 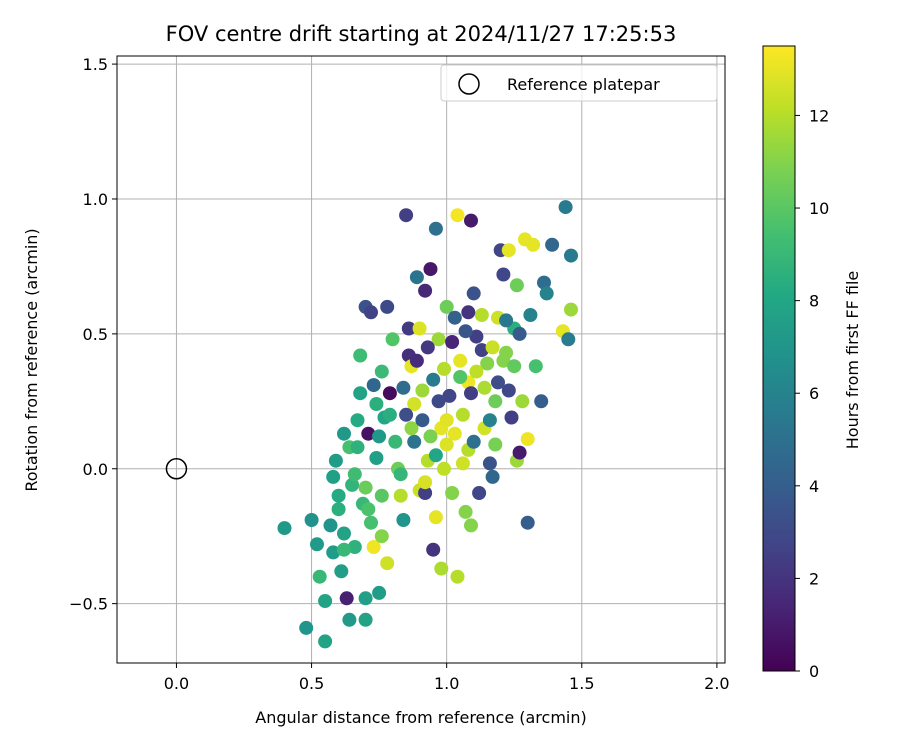 What do you see at coordinates (779, 358) in the screenshot?
I see `colorbar-gradient` at bounding box center [779, 358].